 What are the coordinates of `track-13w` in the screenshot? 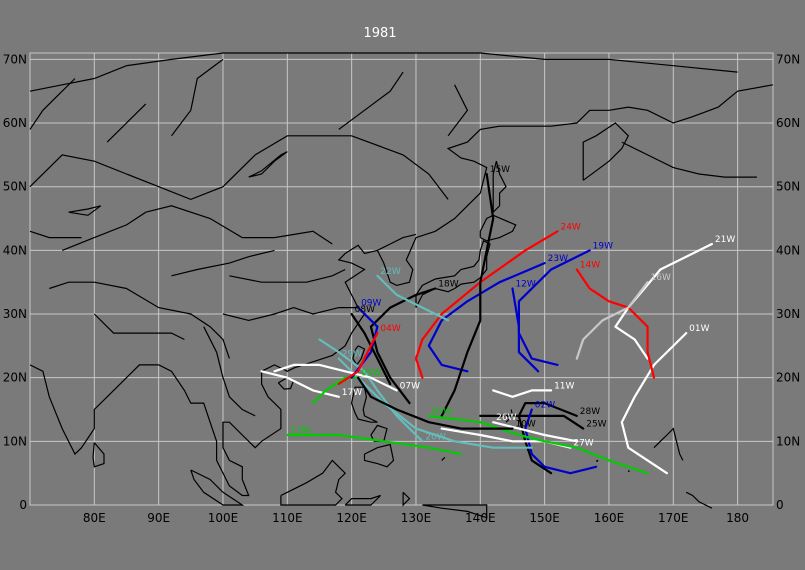 It's located at (374, 444).